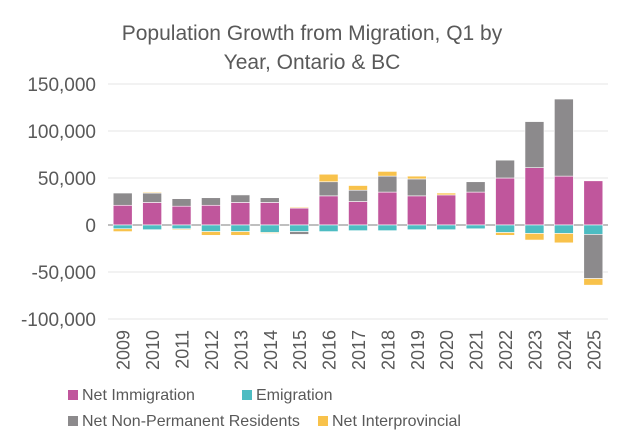 Image resolution: width=624 pixels, height=447 pixels. I want to click on y-tick-label: 0, so click(90, 226).